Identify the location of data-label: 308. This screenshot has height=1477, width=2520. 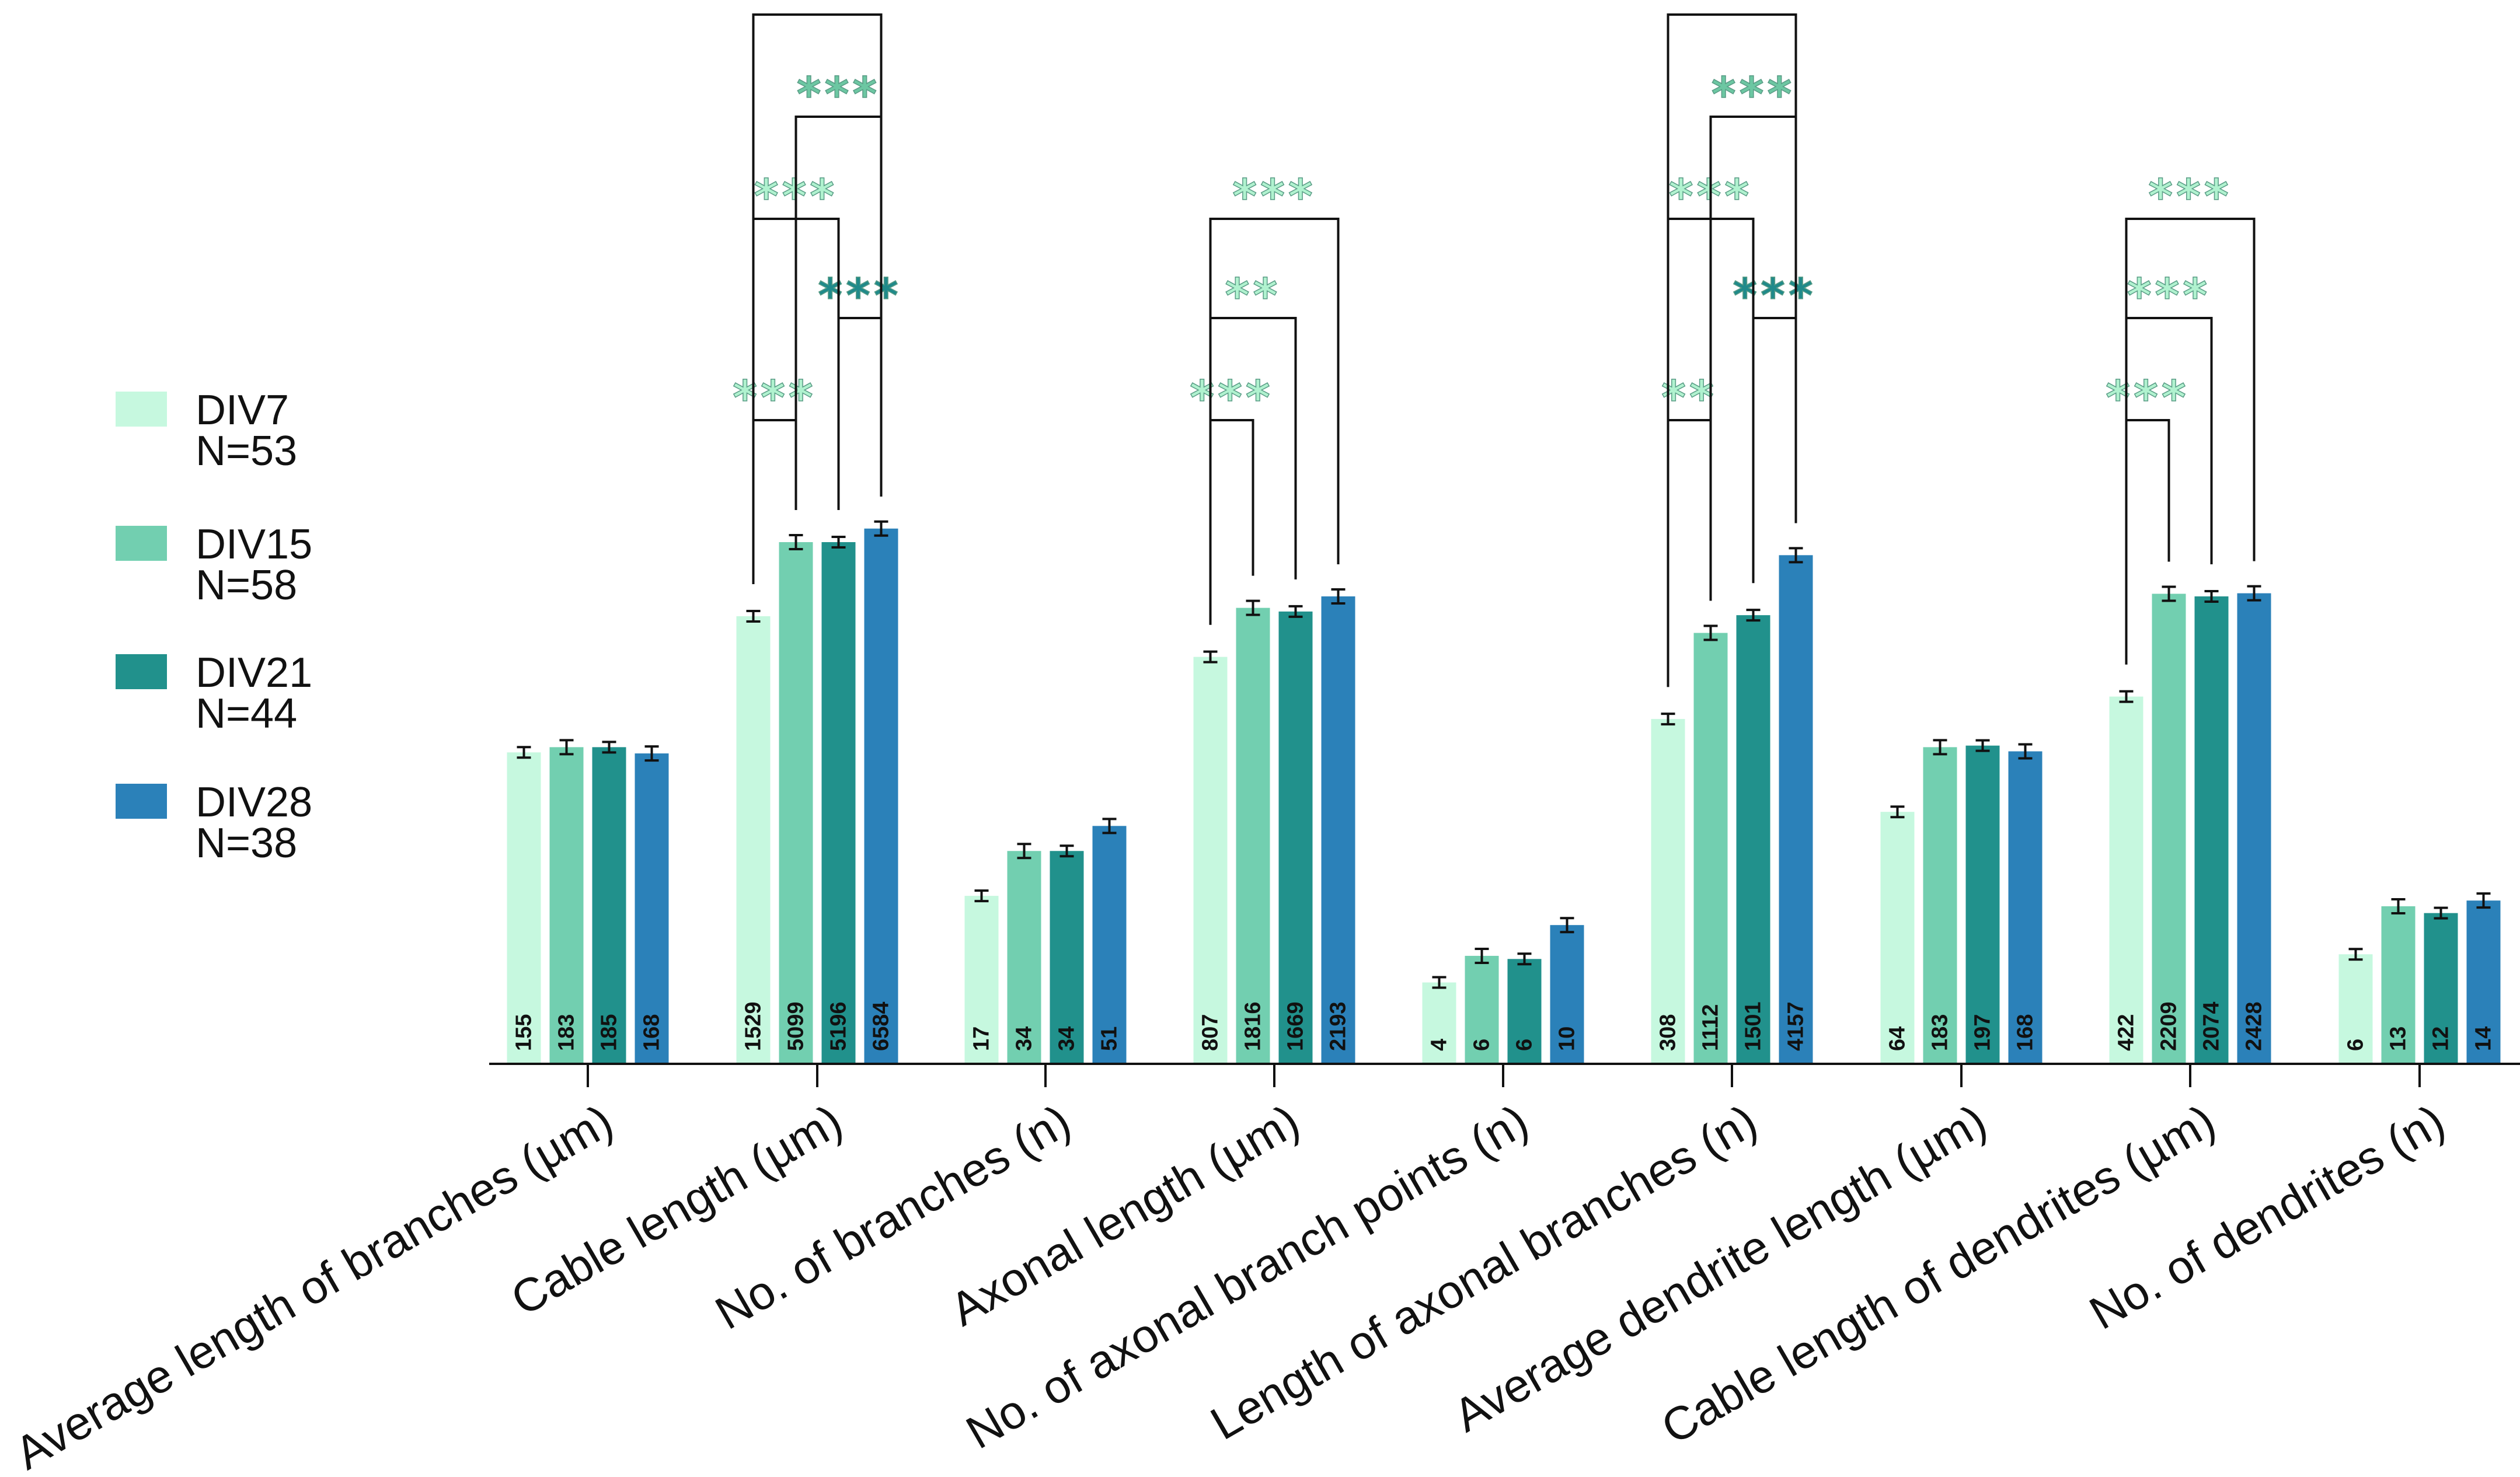
(1668, 1032).